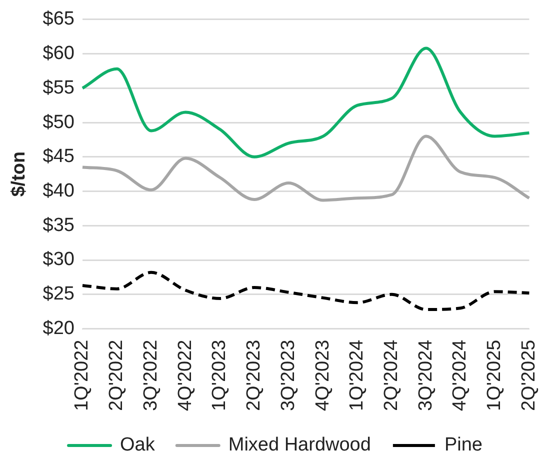 The width and height of the screenshot is (555, 465). I want to click on y-tick-label: $35, so click(58, 225).